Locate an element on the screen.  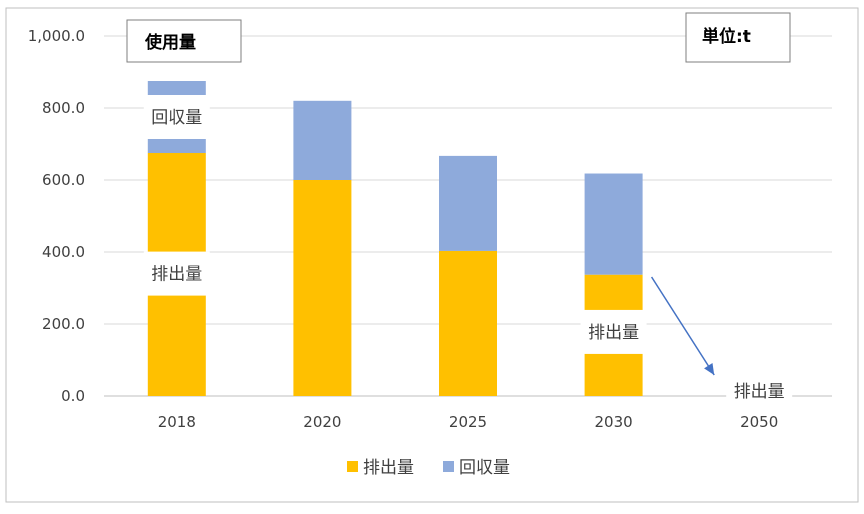
x-tick-label: 2025 is located at coordinates (468, 422).